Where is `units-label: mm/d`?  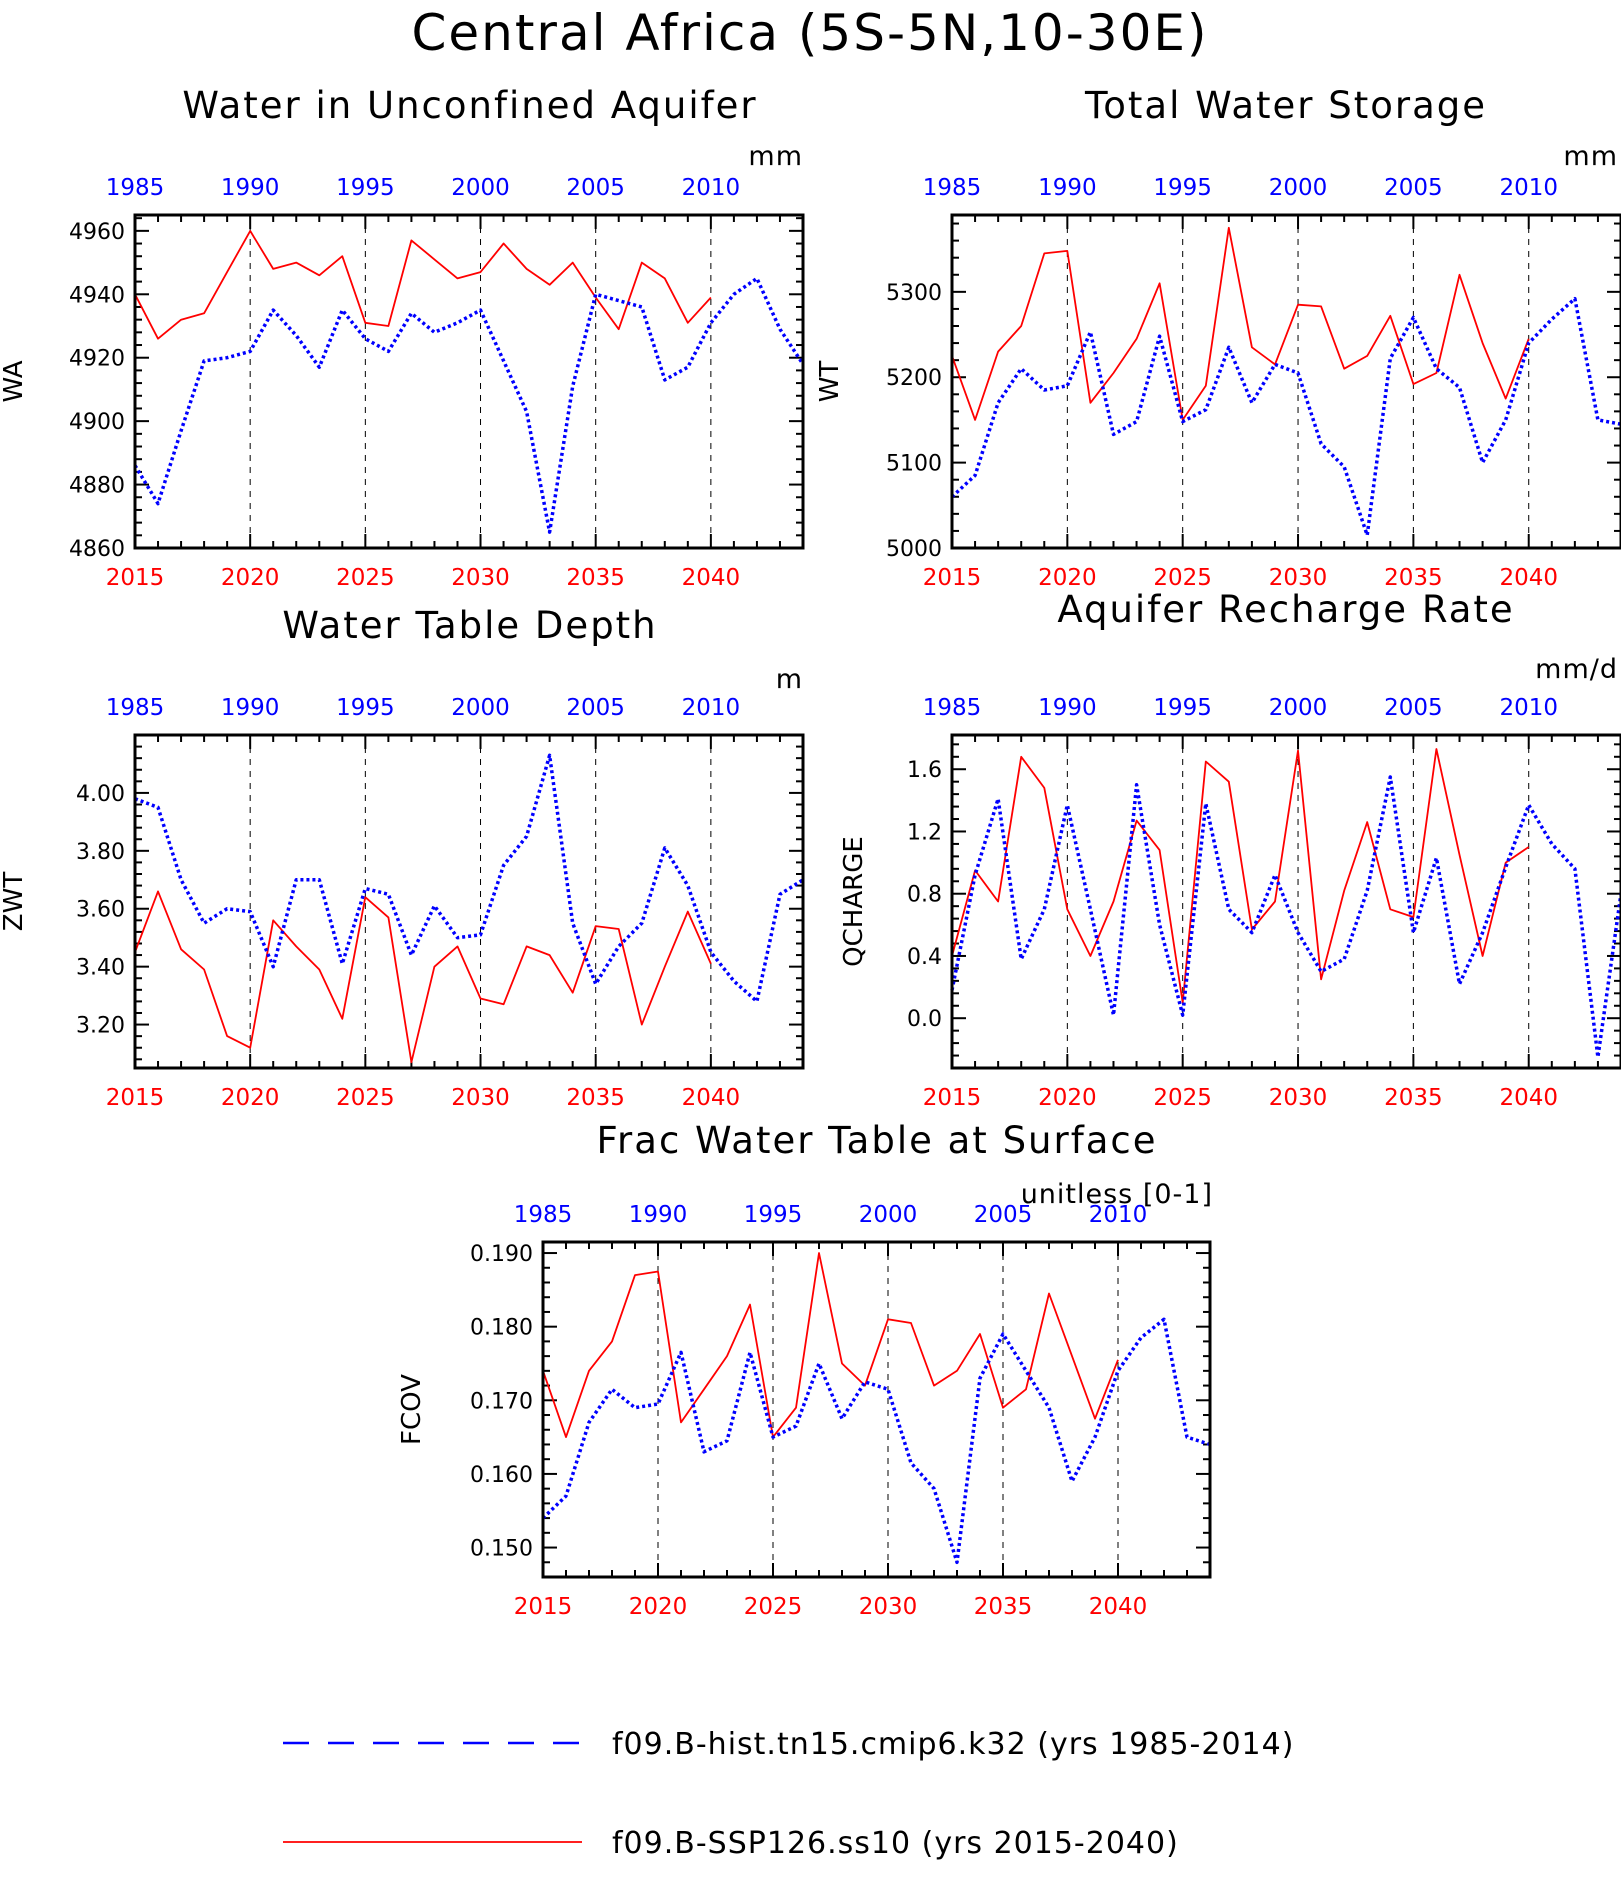
units-label: mm/d is located at coordinates (1576, 669).